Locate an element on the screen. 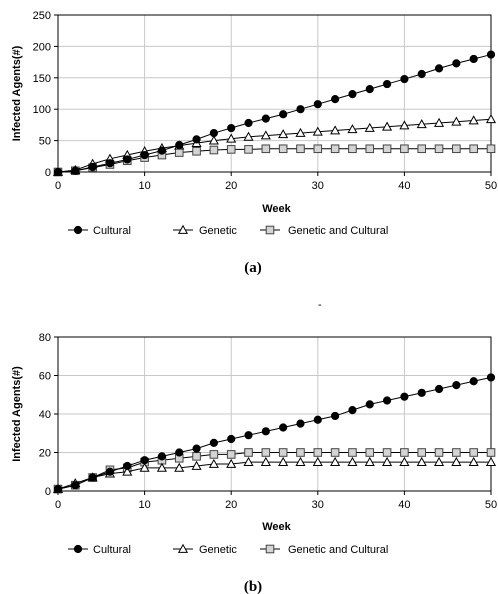 The image size is (498, 594). y-axis-label: Infected Agents(#) is located at coordinates (17, 414).